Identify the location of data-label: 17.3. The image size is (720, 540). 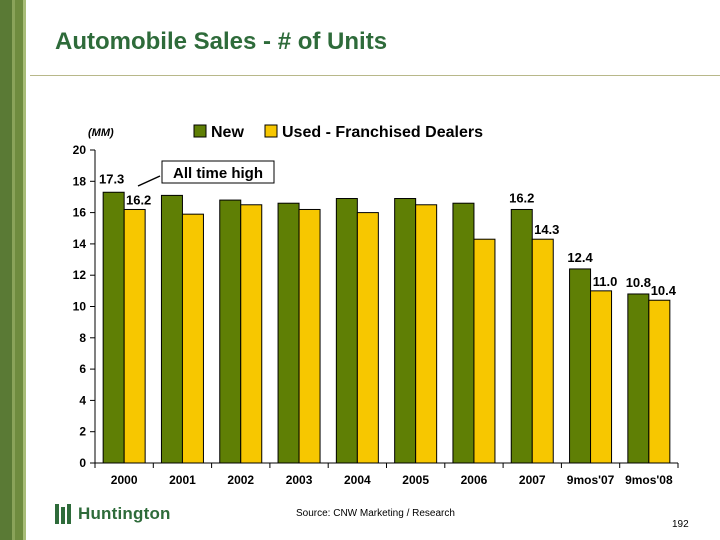
(111, 178).